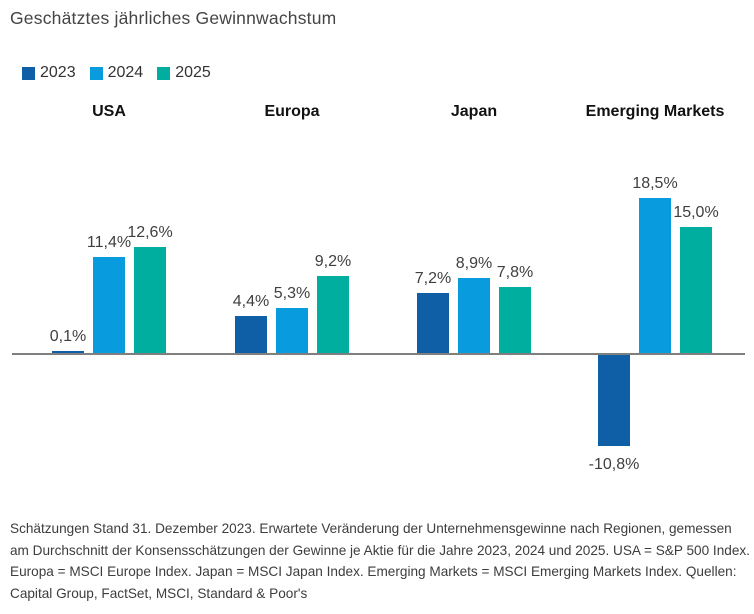 The width and height of the screenshot is (754, 614). I want to click on value-label-2023-usa: 0,1%, so click(68, 336).